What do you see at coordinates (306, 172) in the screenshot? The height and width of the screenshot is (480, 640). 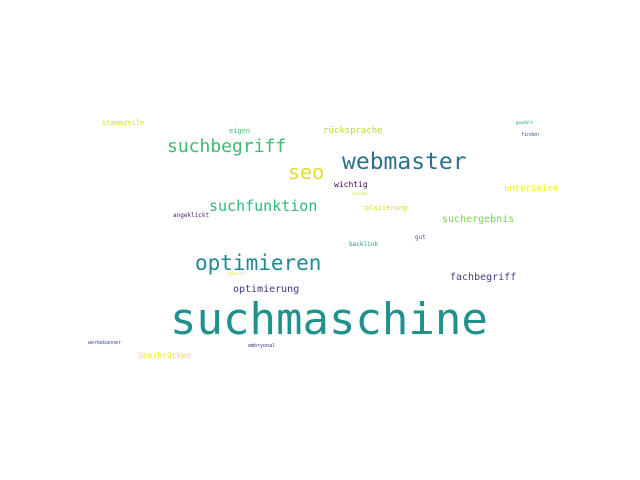 I see `word-seo: seo` at bounding box center [306, 172].